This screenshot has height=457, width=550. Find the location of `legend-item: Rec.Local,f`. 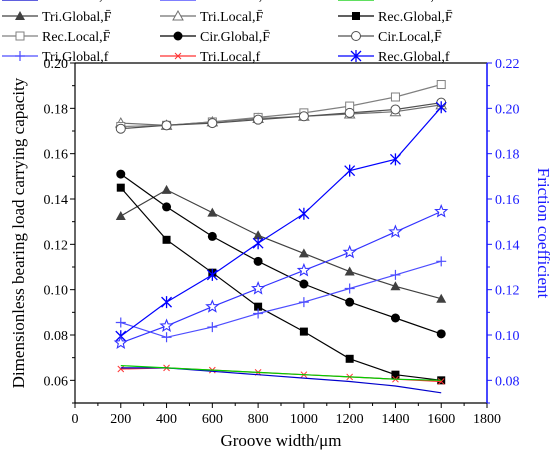

legend-item: Rec.Local,f is located at coordinates (55, 2).